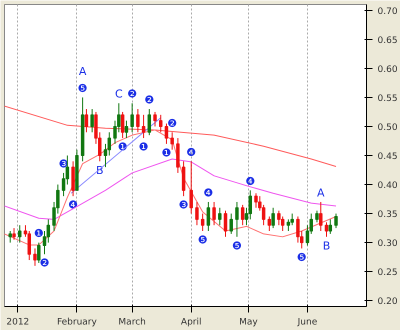 This screenshot has width=400, height=330. What do you see at coordinates (388, 215) in the screenshot?
I see `y-tick-label: 0.35` at bounding box center [388, 215].